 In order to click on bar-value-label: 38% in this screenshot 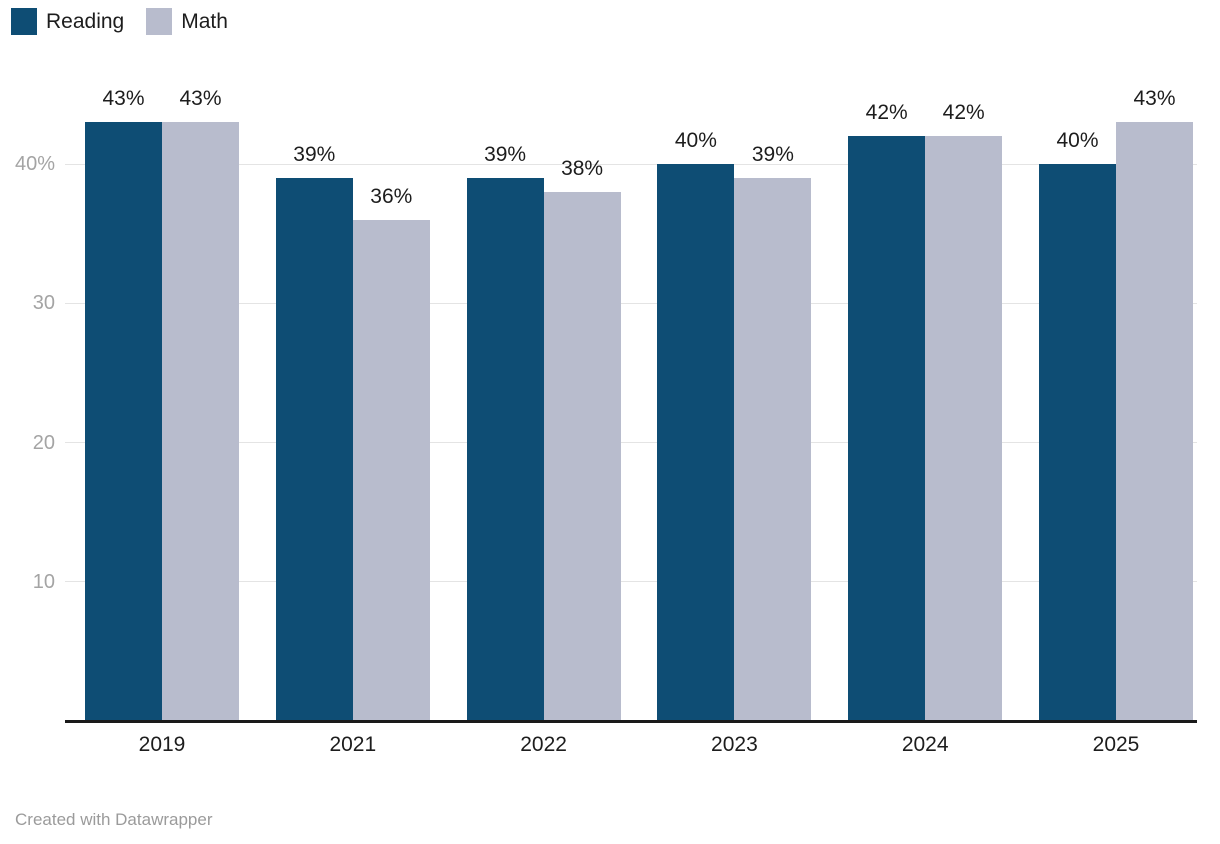, I will do `click(582, 169)`.